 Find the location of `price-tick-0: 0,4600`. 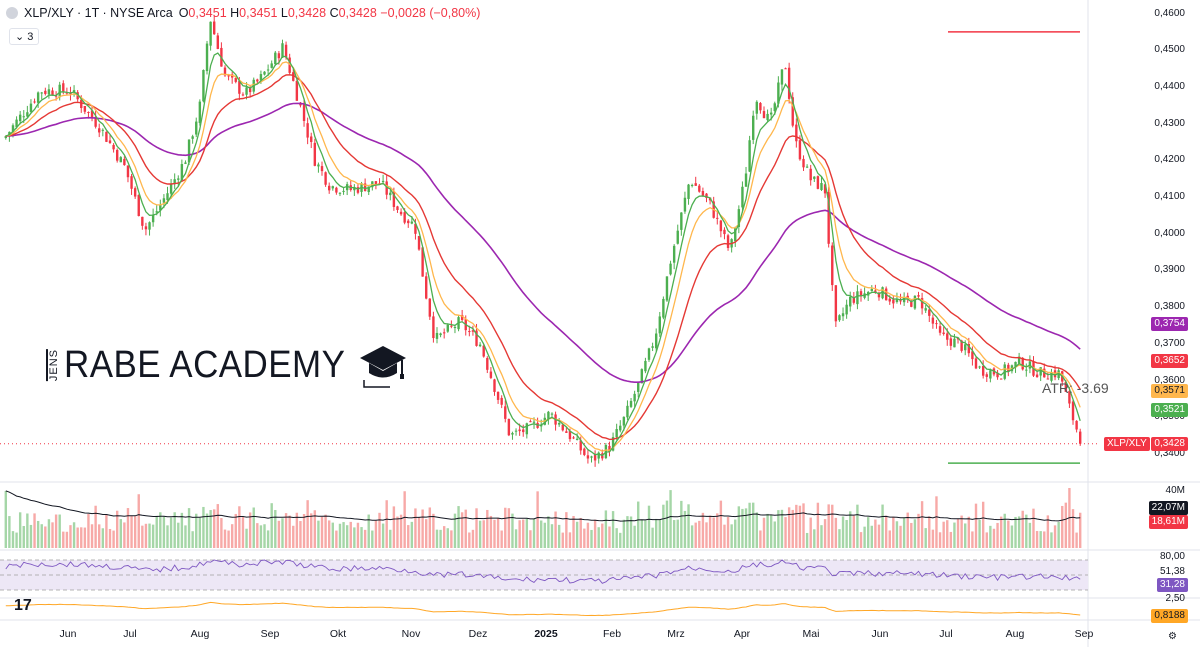

price-tick-0: 0,4600 is located at coordinates (1169, 13).